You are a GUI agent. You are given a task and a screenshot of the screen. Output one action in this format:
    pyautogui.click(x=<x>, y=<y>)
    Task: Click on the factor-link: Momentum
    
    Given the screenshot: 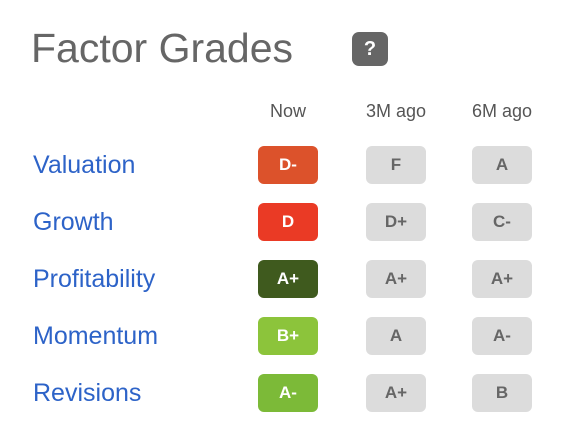 What is the action you would take?
    pyautogui.click(x=96, y=336)
    